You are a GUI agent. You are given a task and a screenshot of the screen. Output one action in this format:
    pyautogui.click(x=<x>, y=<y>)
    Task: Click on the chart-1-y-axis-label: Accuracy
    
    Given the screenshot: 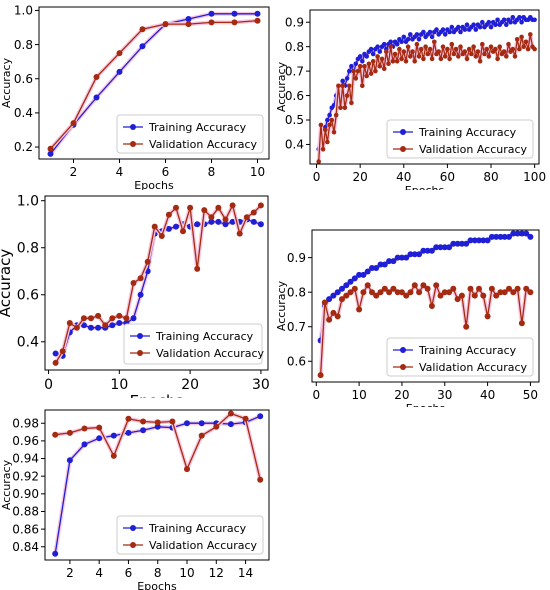 What is the action you would take?
    pyautogui.click(x=6, y=82)
    